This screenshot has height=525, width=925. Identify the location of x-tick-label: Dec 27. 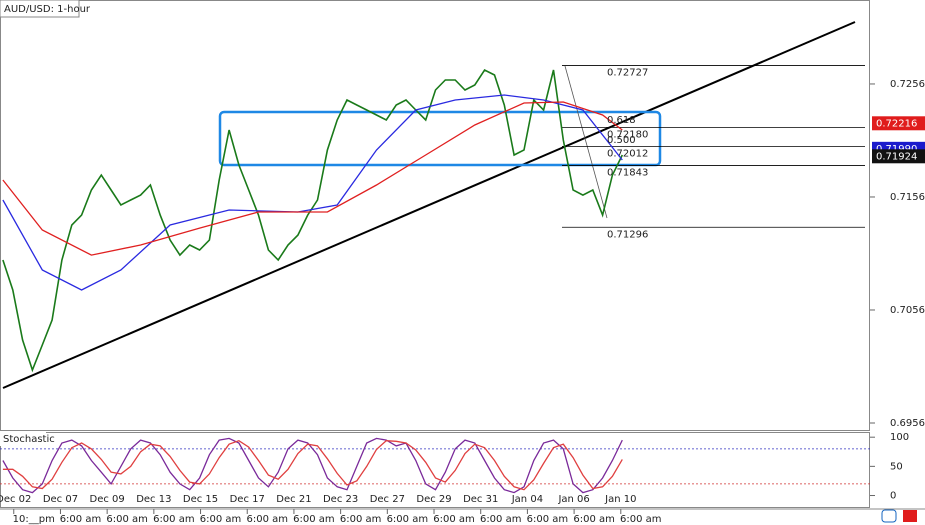
(387, 499).